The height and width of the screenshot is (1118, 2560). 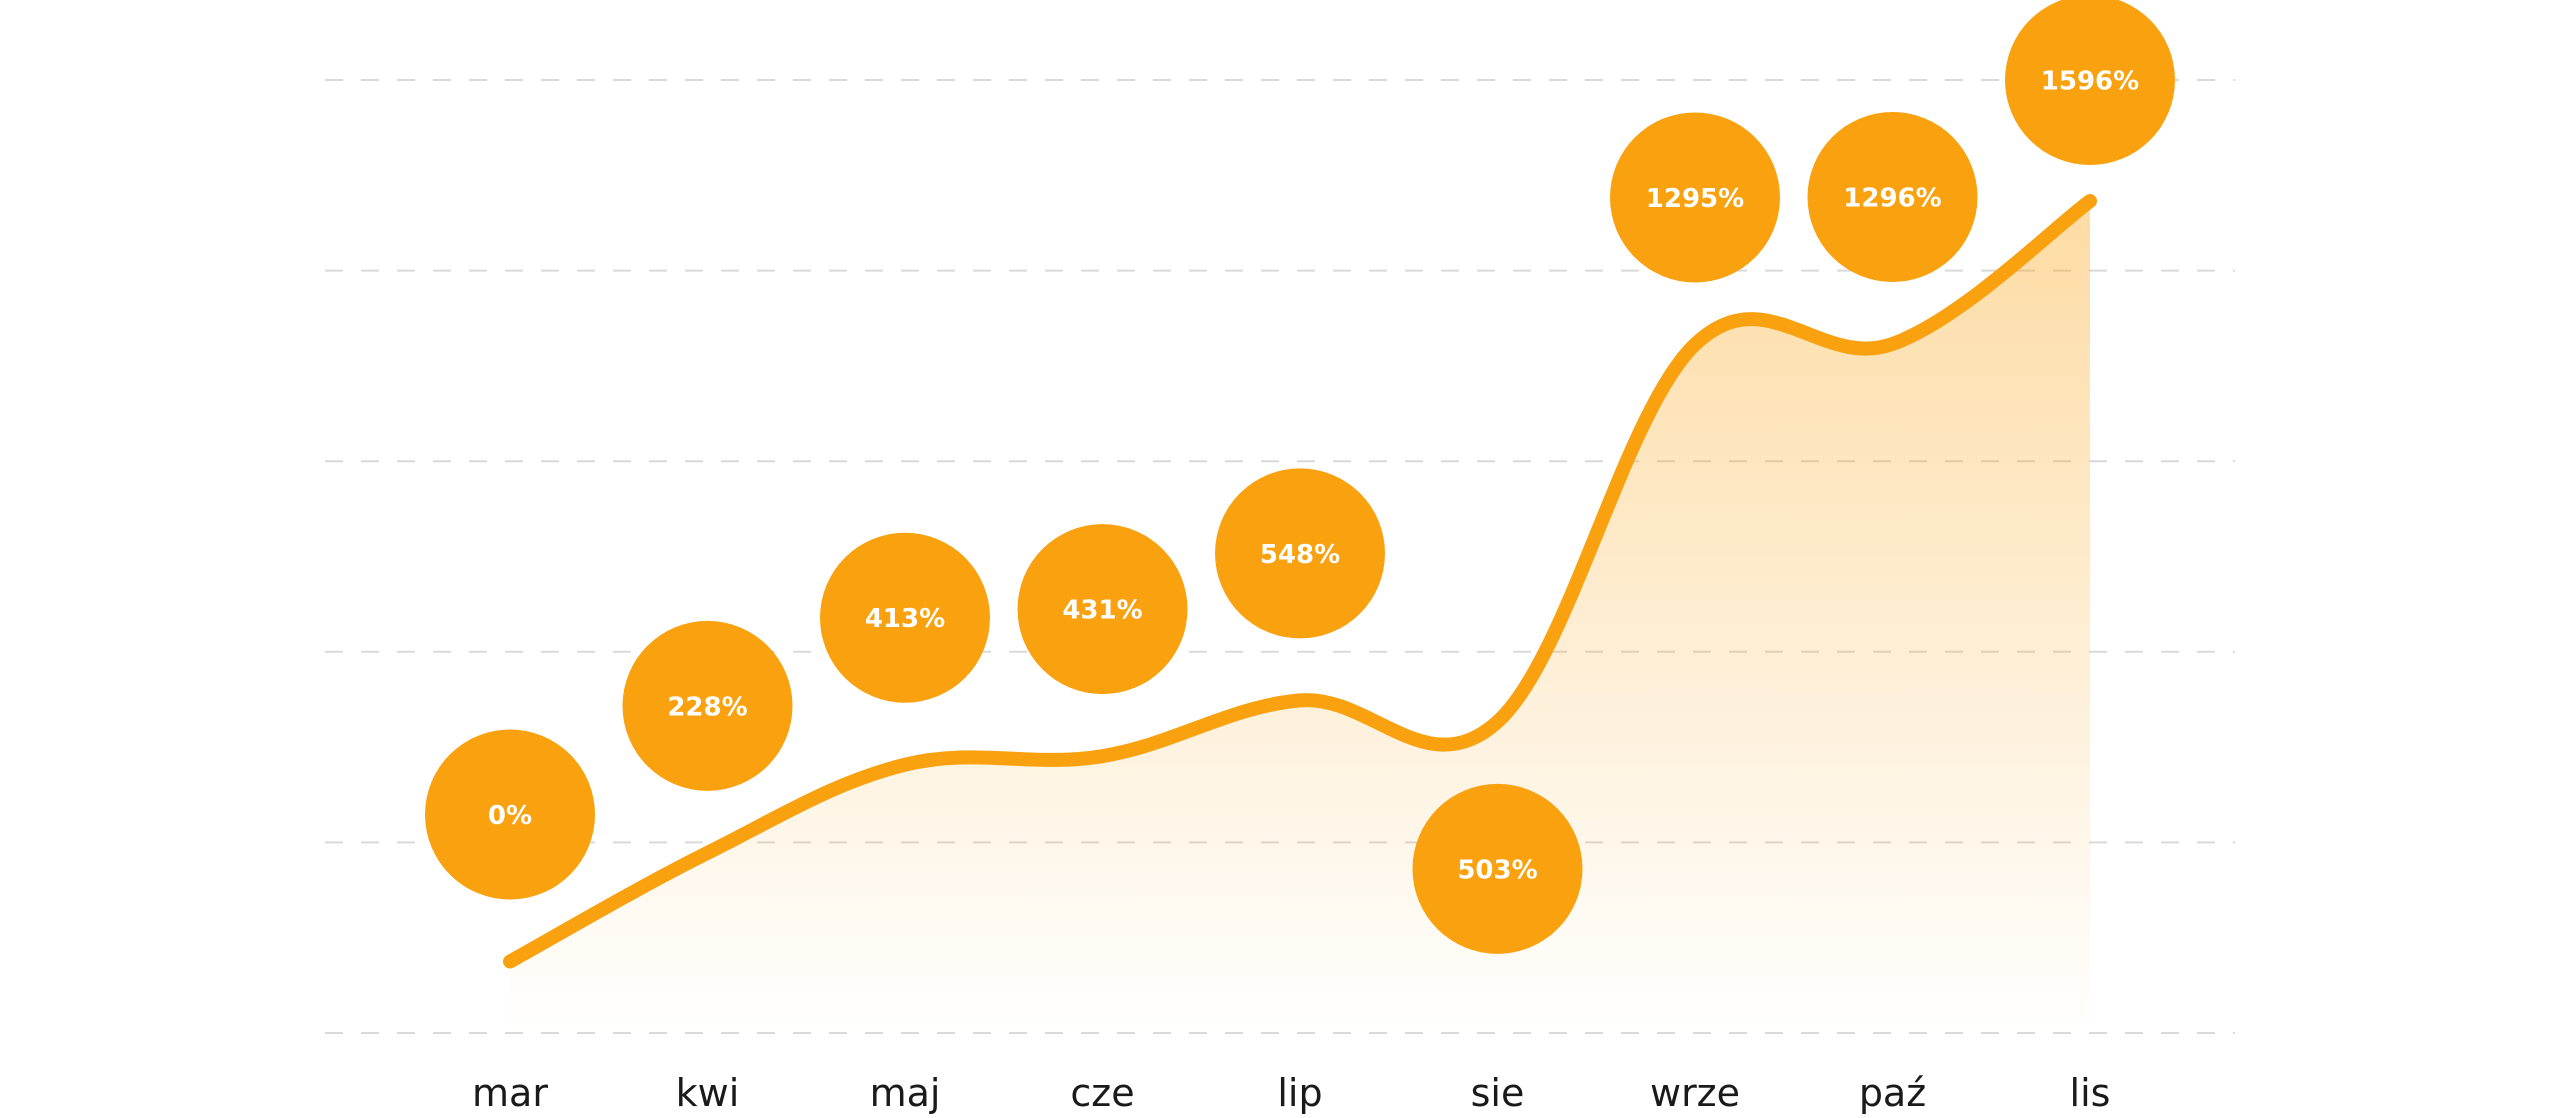 What do you see at coordinates (1299, 1093) in the screenshot?
I see `x-tick-label: lip` at bounding box center [1299, 1093].